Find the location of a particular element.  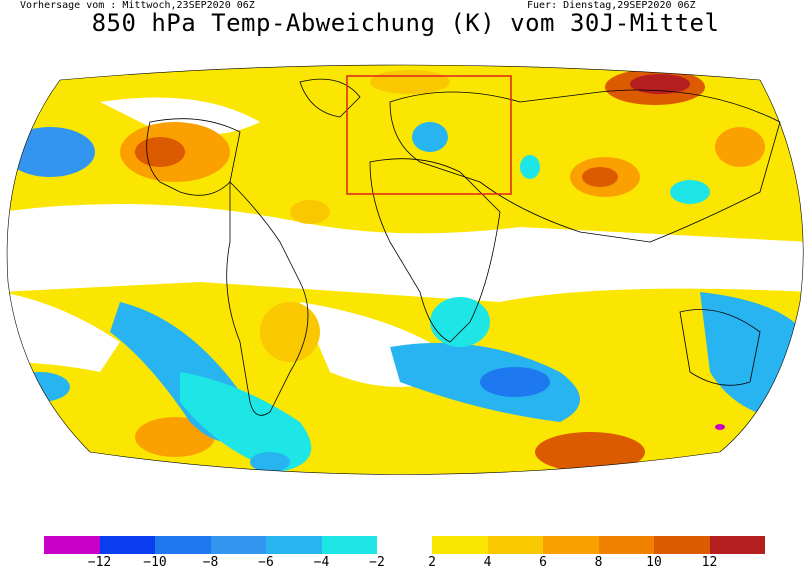

color-legend: −12 −10 −8 −6 −4 −2 2 4 6 8 10 12 is located at coordinates (405, 550).